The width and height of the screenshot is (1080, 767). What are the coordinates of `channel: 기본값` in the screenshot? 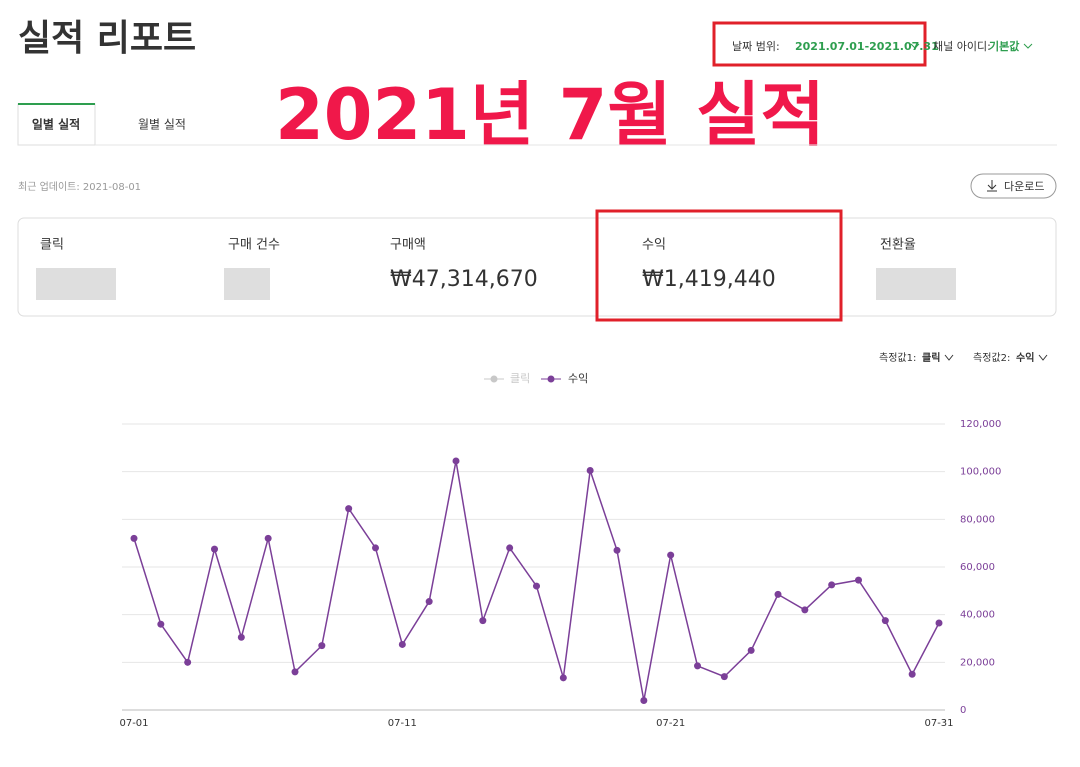 It's located at (1004, 46).